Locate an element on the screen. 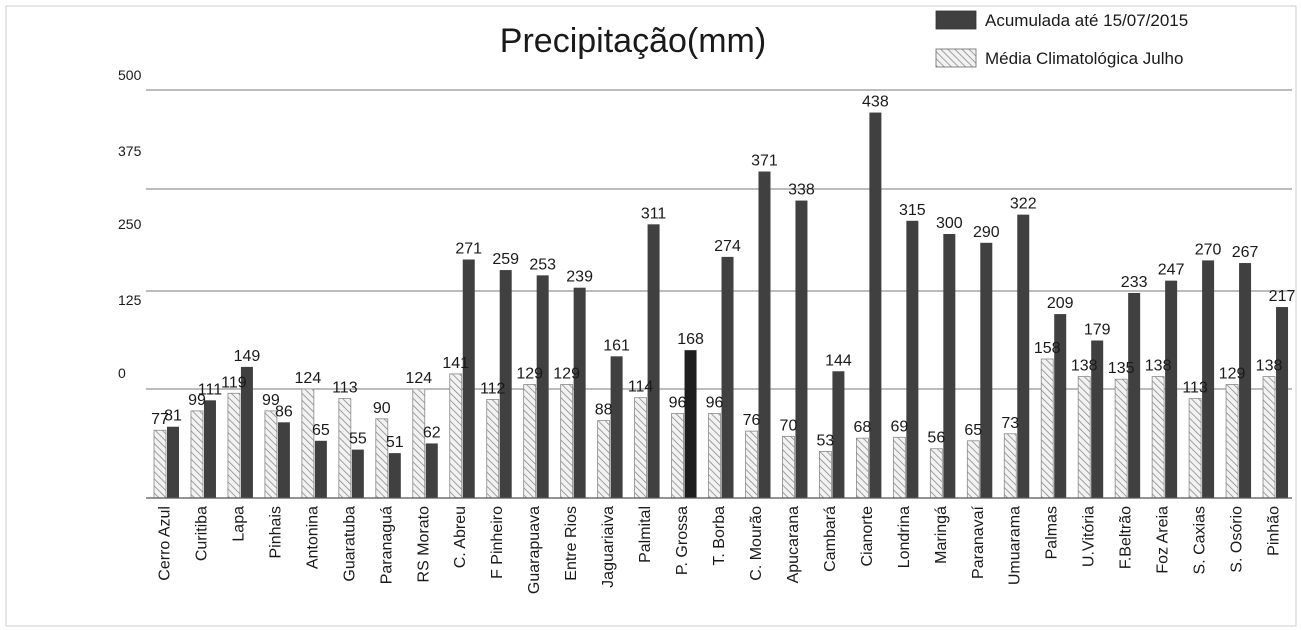 This screenshot has width=1301, height=630. value-label-accumulated: 51 is located at coordinates (395, 442).